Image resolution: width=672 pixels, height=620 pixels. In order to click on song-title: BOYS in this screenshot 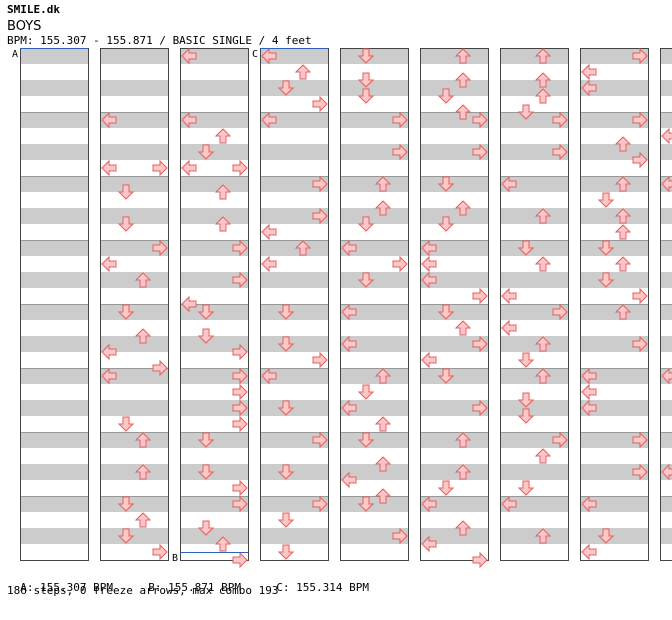, I will do `click(24, 26)`.